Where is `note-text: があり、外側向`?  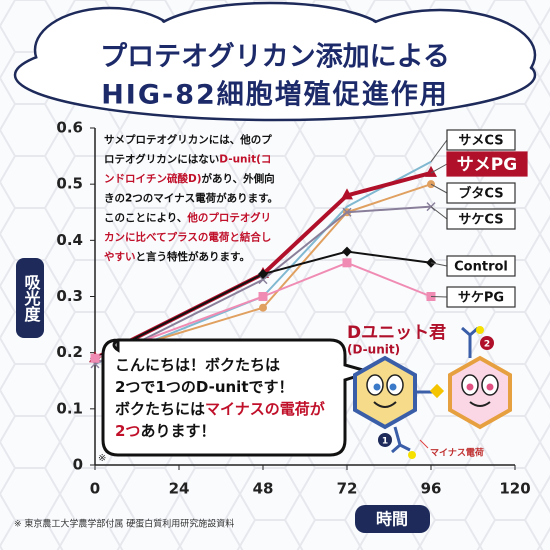
note-text: があり、外側向 is located at coordinates (238, 178).